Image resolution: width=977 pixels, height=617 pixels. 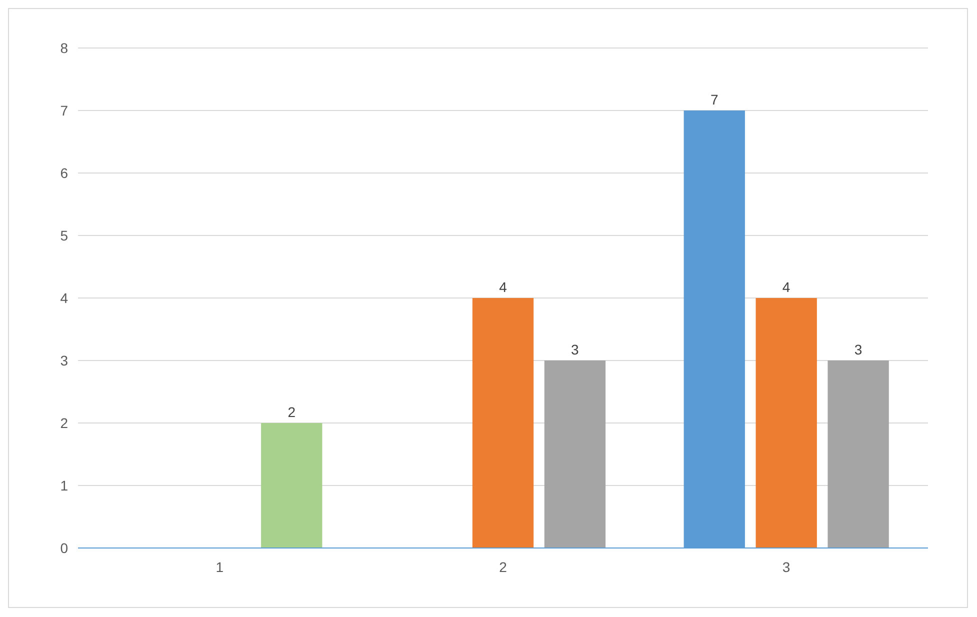 I want to click on y-tick-label: 4, so click(x=64, y=298).